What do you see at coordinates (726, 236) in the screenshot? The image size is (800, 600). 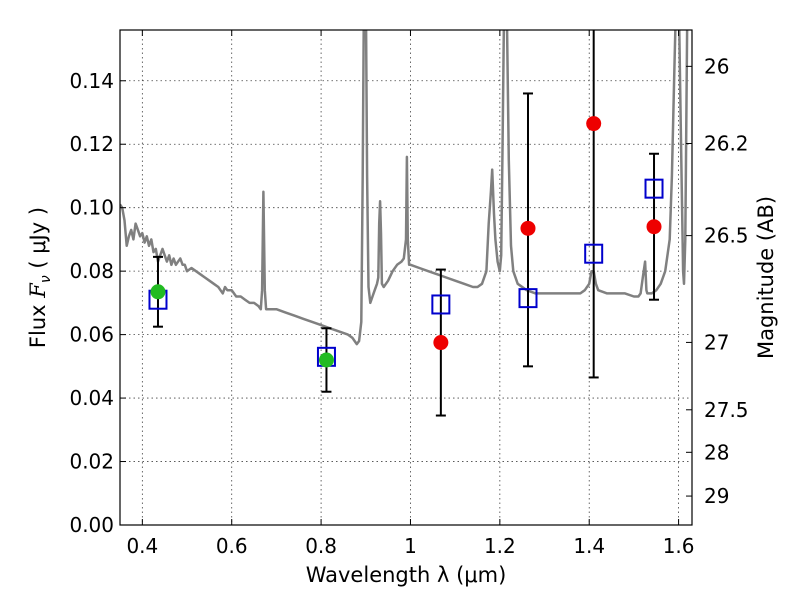 I see `mag-tick-label: 26.5` at bounding box center [726, 236].